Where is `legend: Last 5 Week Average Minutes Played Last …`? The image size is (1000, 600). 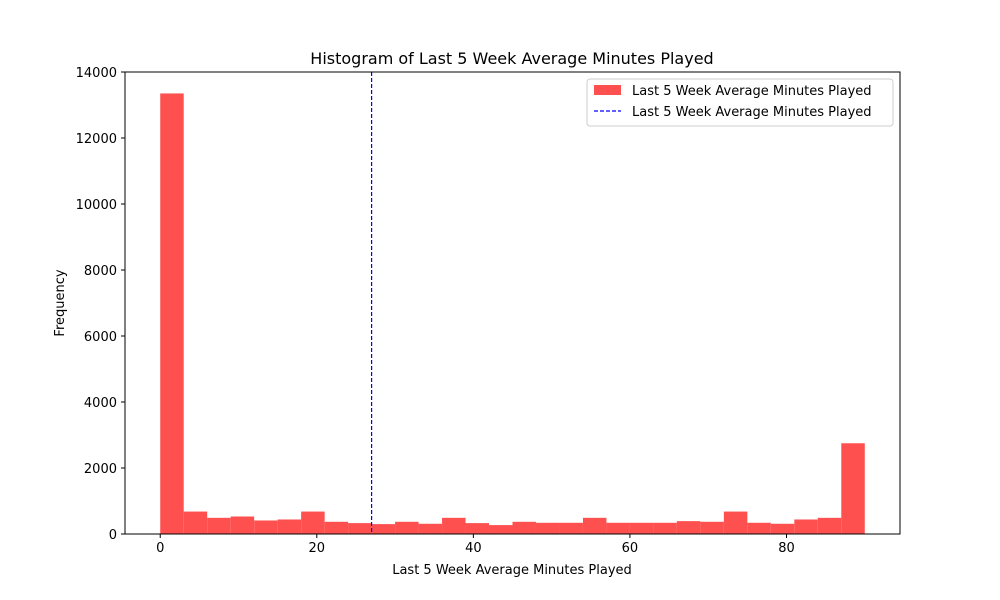 legend: Last 5 Week Average Minutes Played Last … is located at coordinates (740, 102).